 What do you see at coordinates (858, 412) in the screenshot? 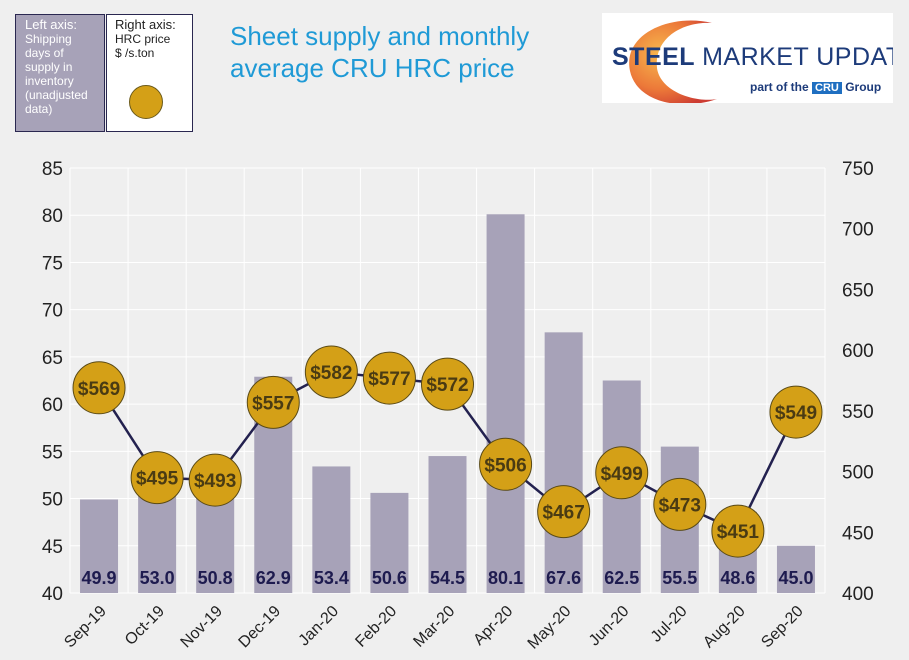
I see `y-right-tick-label: 550` at bounding box center [858, 412].